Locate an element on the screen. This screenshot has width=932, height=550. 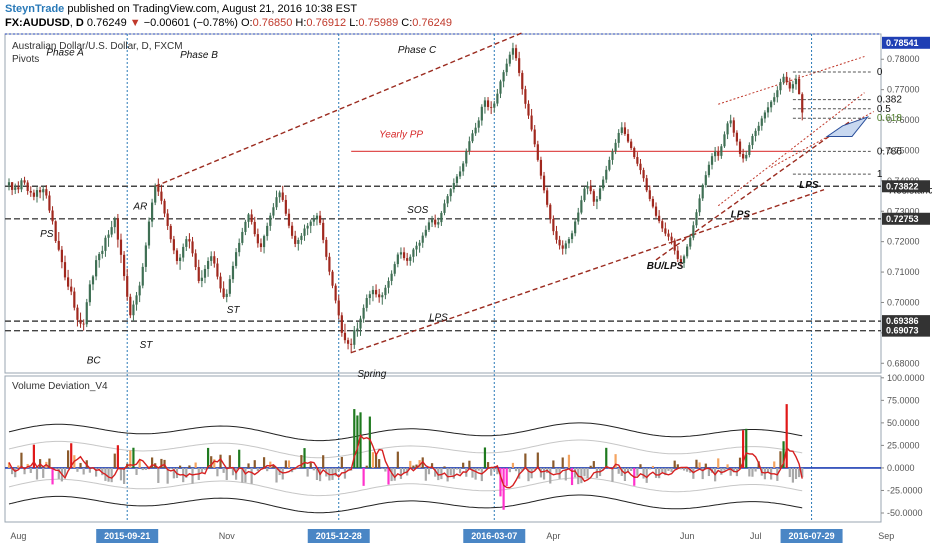
wyckoff-annotation: BC is located at coordinates (94, 360).